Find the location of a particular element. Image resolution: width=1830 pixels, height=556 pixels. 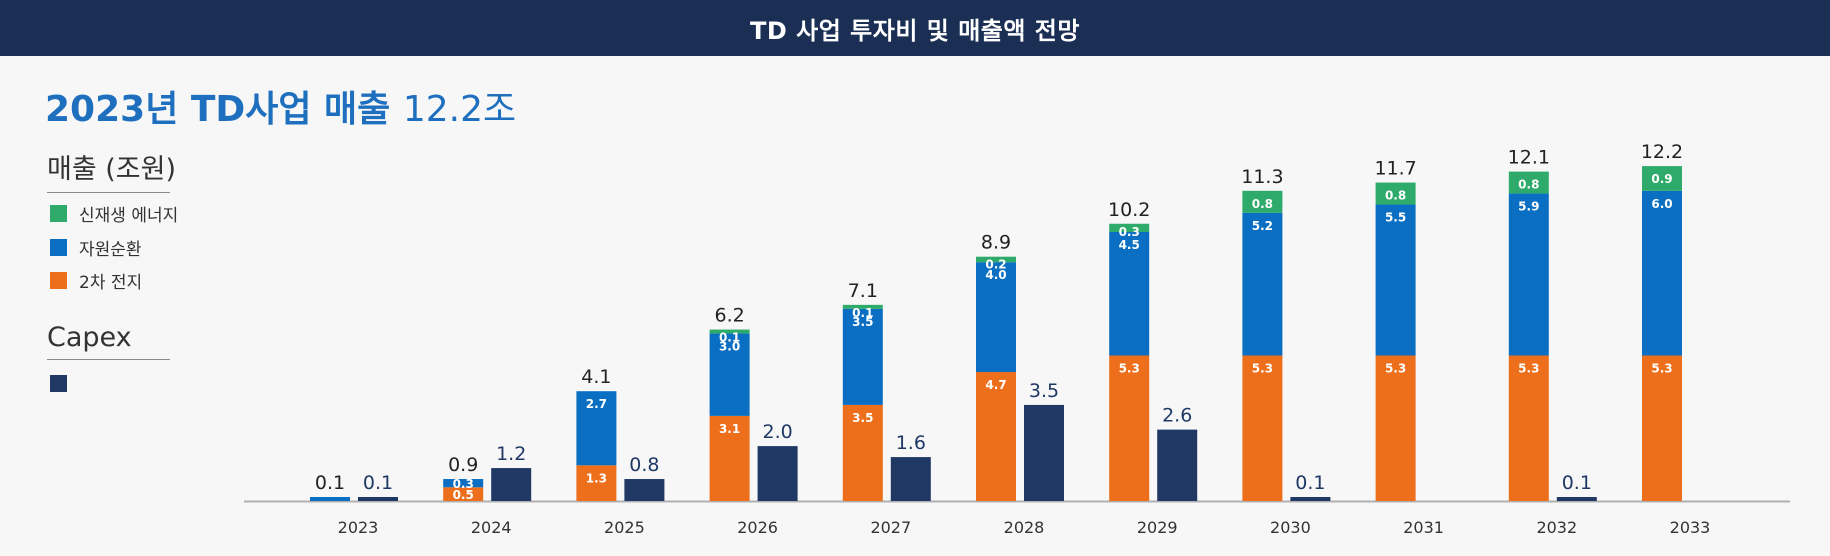

segment-value-label: 5.9 is located at coordinates (1528, 207).